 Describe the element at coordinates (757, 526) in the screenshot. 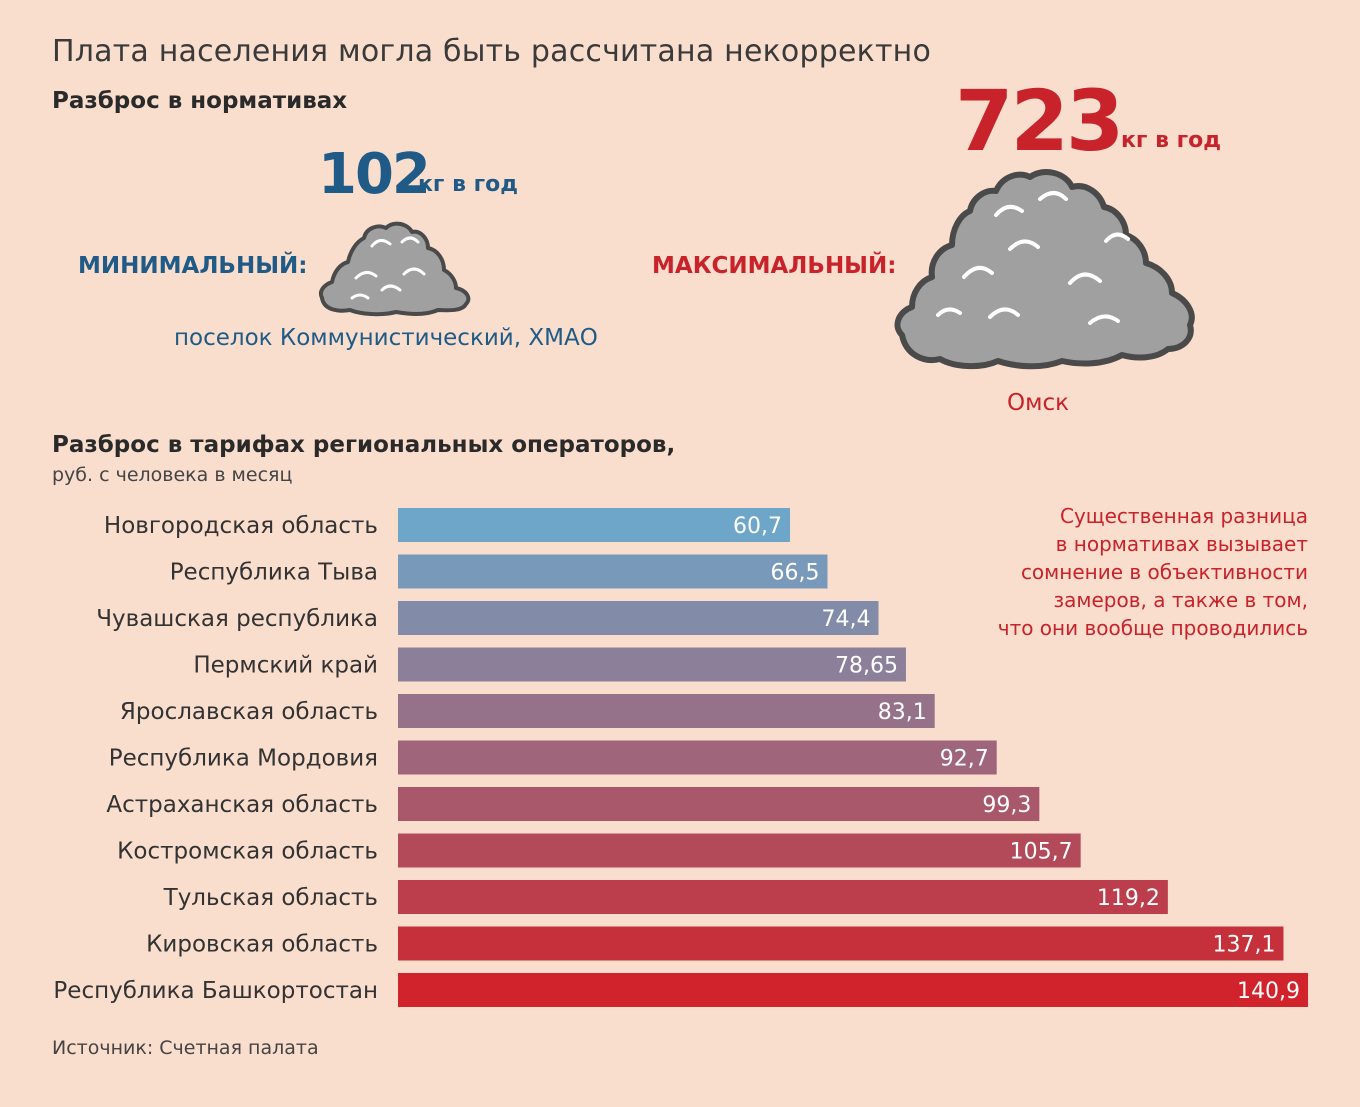

I see `value-label: 60,7` at that location.